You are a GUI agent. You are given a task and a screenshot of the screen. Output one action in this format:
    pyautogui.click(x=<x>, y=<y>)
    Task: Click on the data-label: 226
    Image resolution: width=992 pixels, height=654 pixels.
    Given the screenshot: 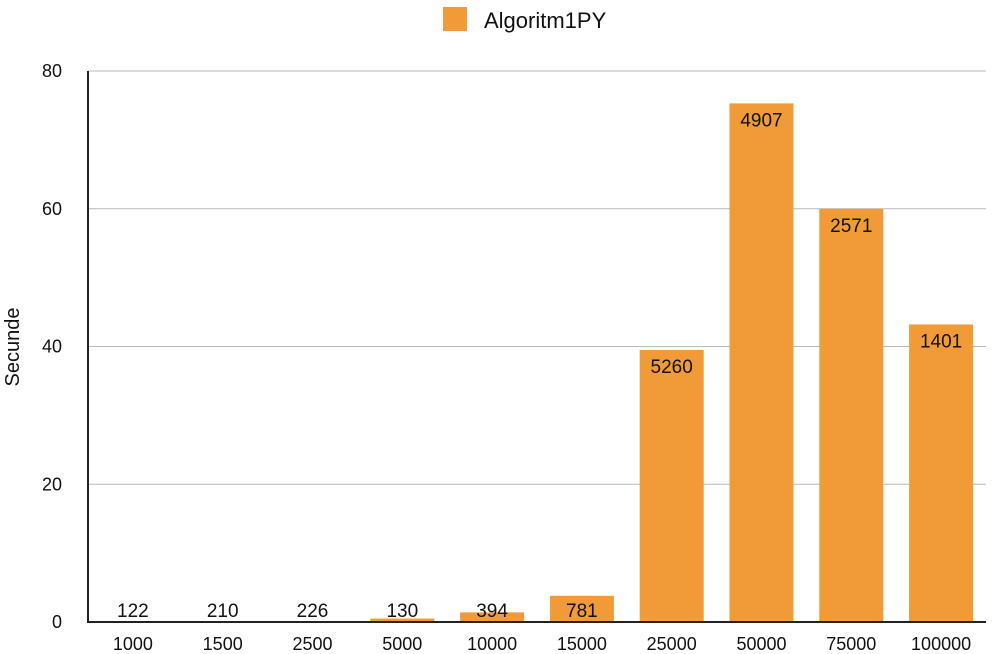 What is the action you would take?
    pyautogui.click(x=313, y=611)
    